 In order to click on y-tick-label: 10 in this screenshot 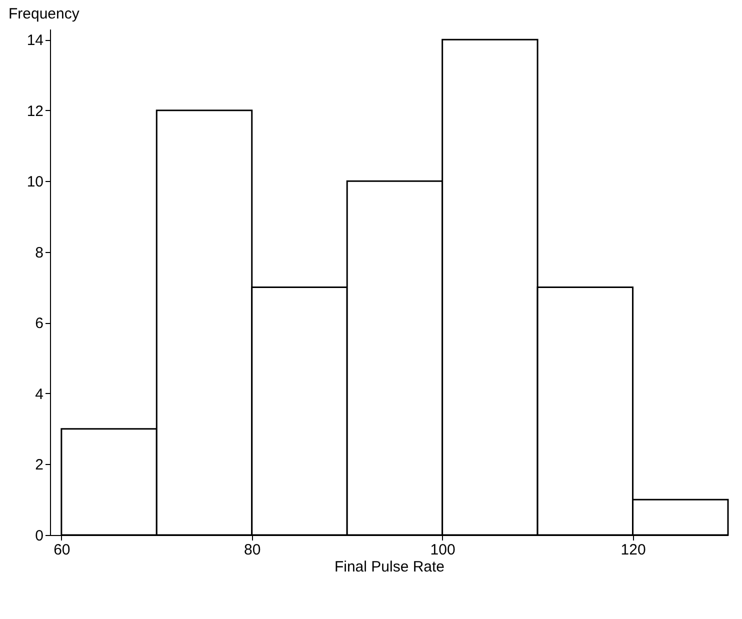, I will do `click(35, 182)`.